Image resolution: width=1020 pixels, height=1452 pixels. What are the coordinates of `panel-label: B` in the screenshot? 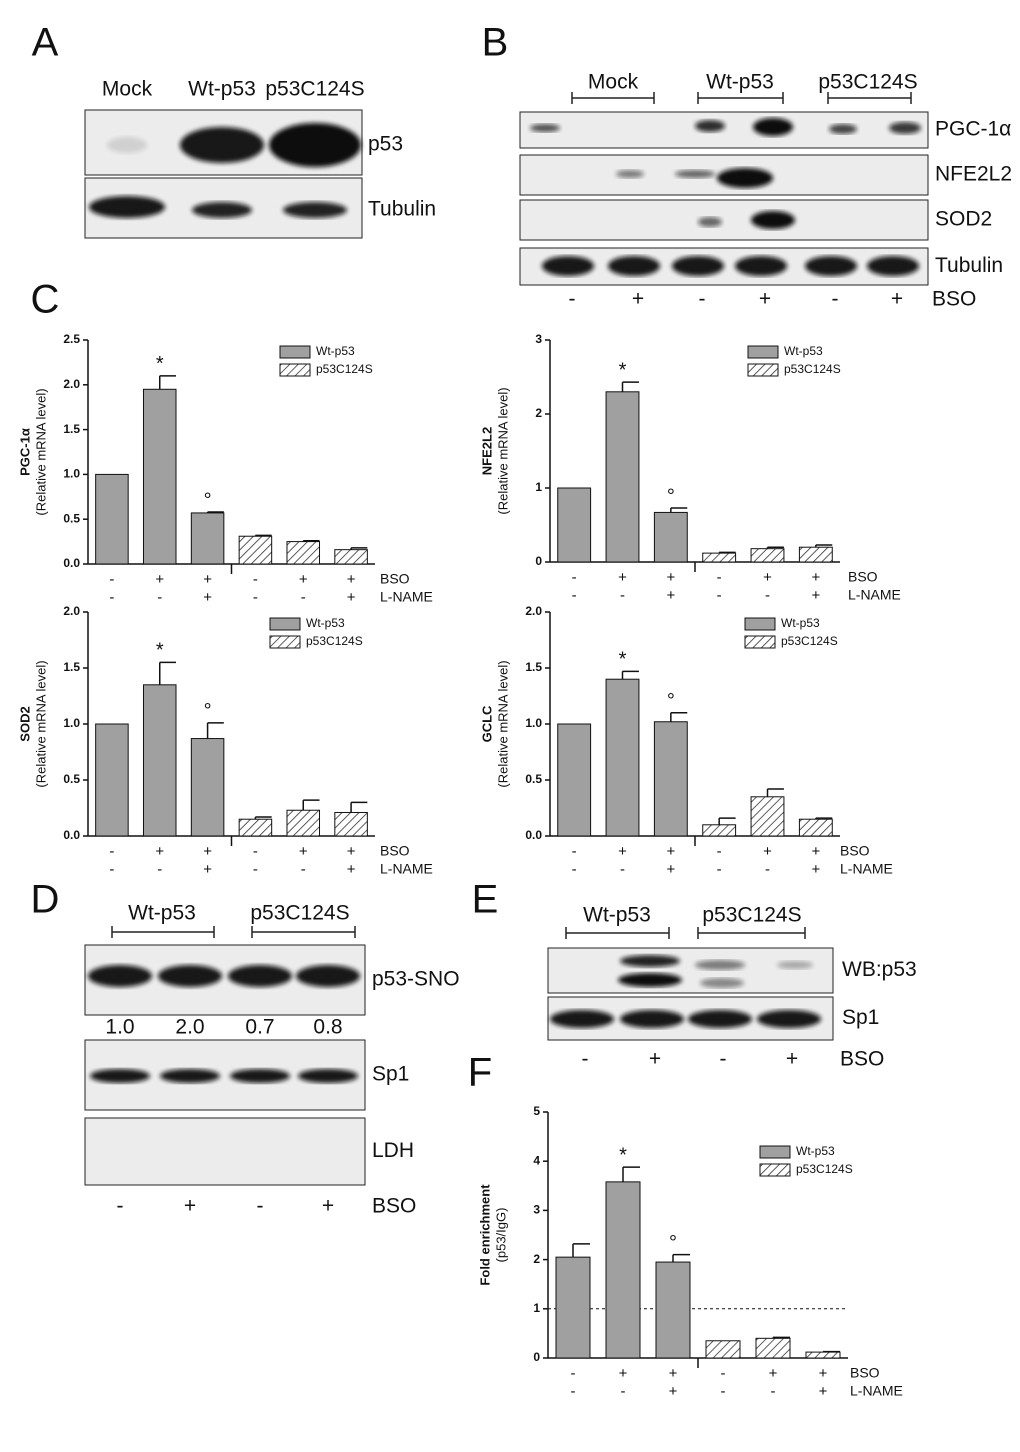 It's located at (495, 43).